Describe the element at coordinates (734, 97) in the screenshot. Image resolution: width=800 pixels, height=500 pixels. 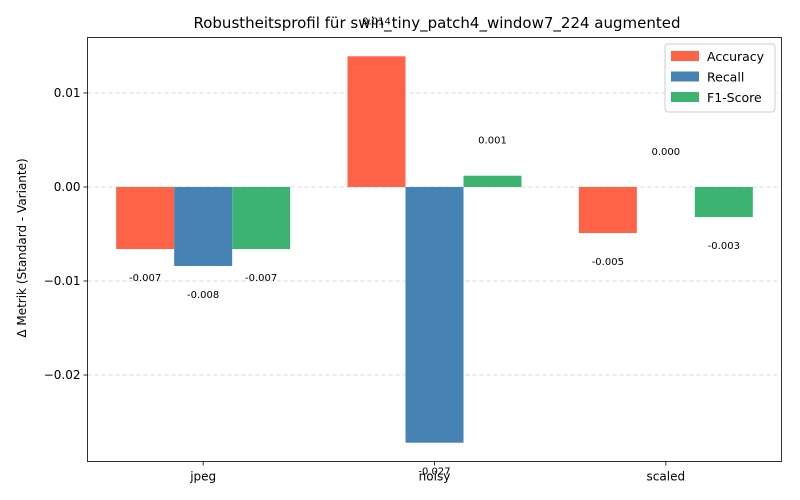
I see `legend-label: F1-Score` at that location.